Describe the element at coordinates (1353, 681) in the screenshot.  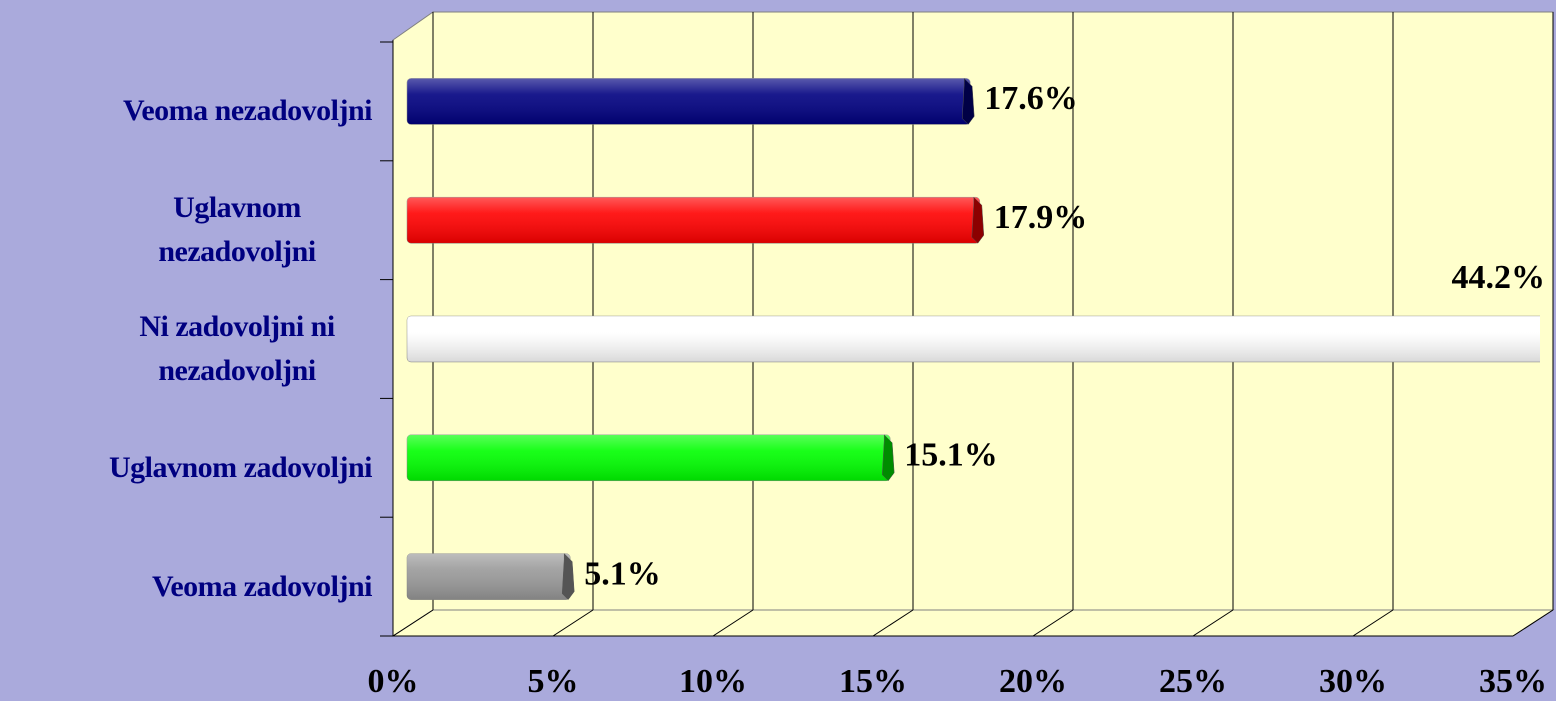
I see `x-tick-label: 30%` at that location.